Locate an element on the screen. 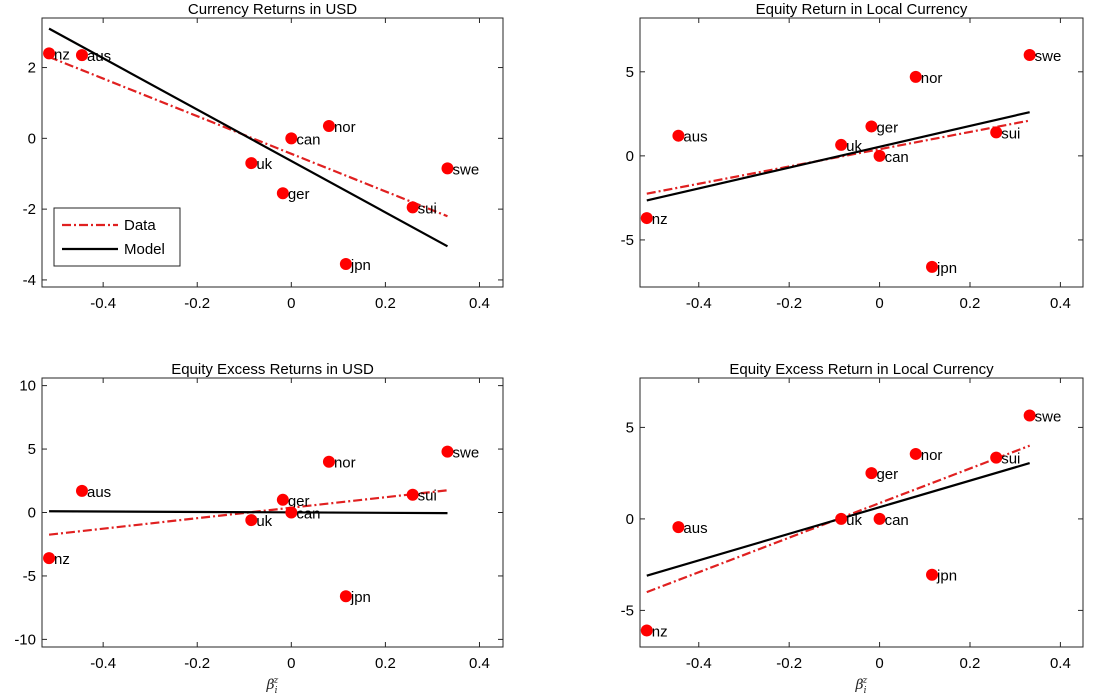 The width and height of the screenshot is (1095, 698). legend-box is located at coordinates (117, 237).